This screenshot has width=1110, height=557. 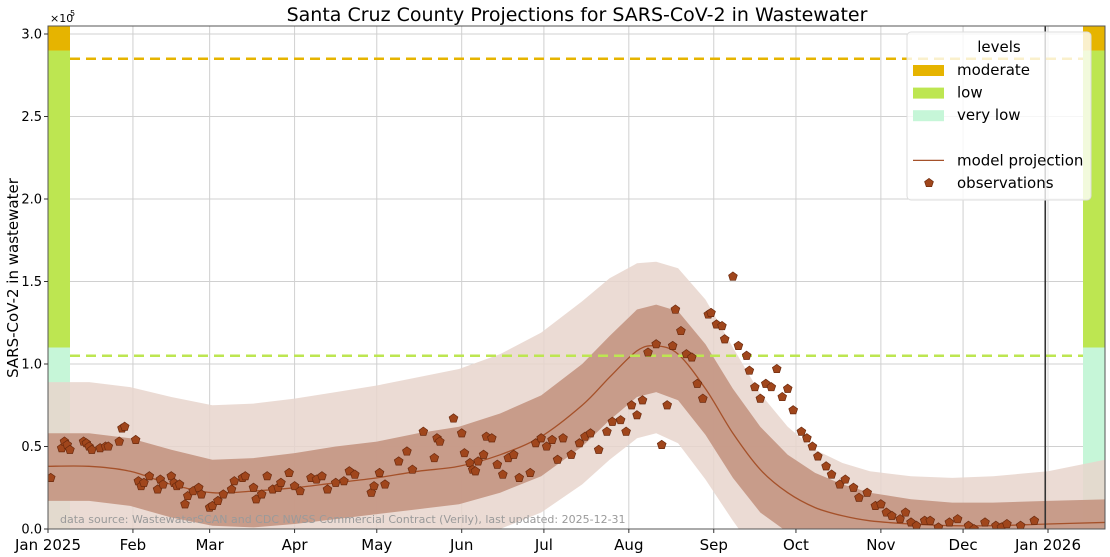 I want to click on x-tick-label: Jul, so click(x=543, y=545).